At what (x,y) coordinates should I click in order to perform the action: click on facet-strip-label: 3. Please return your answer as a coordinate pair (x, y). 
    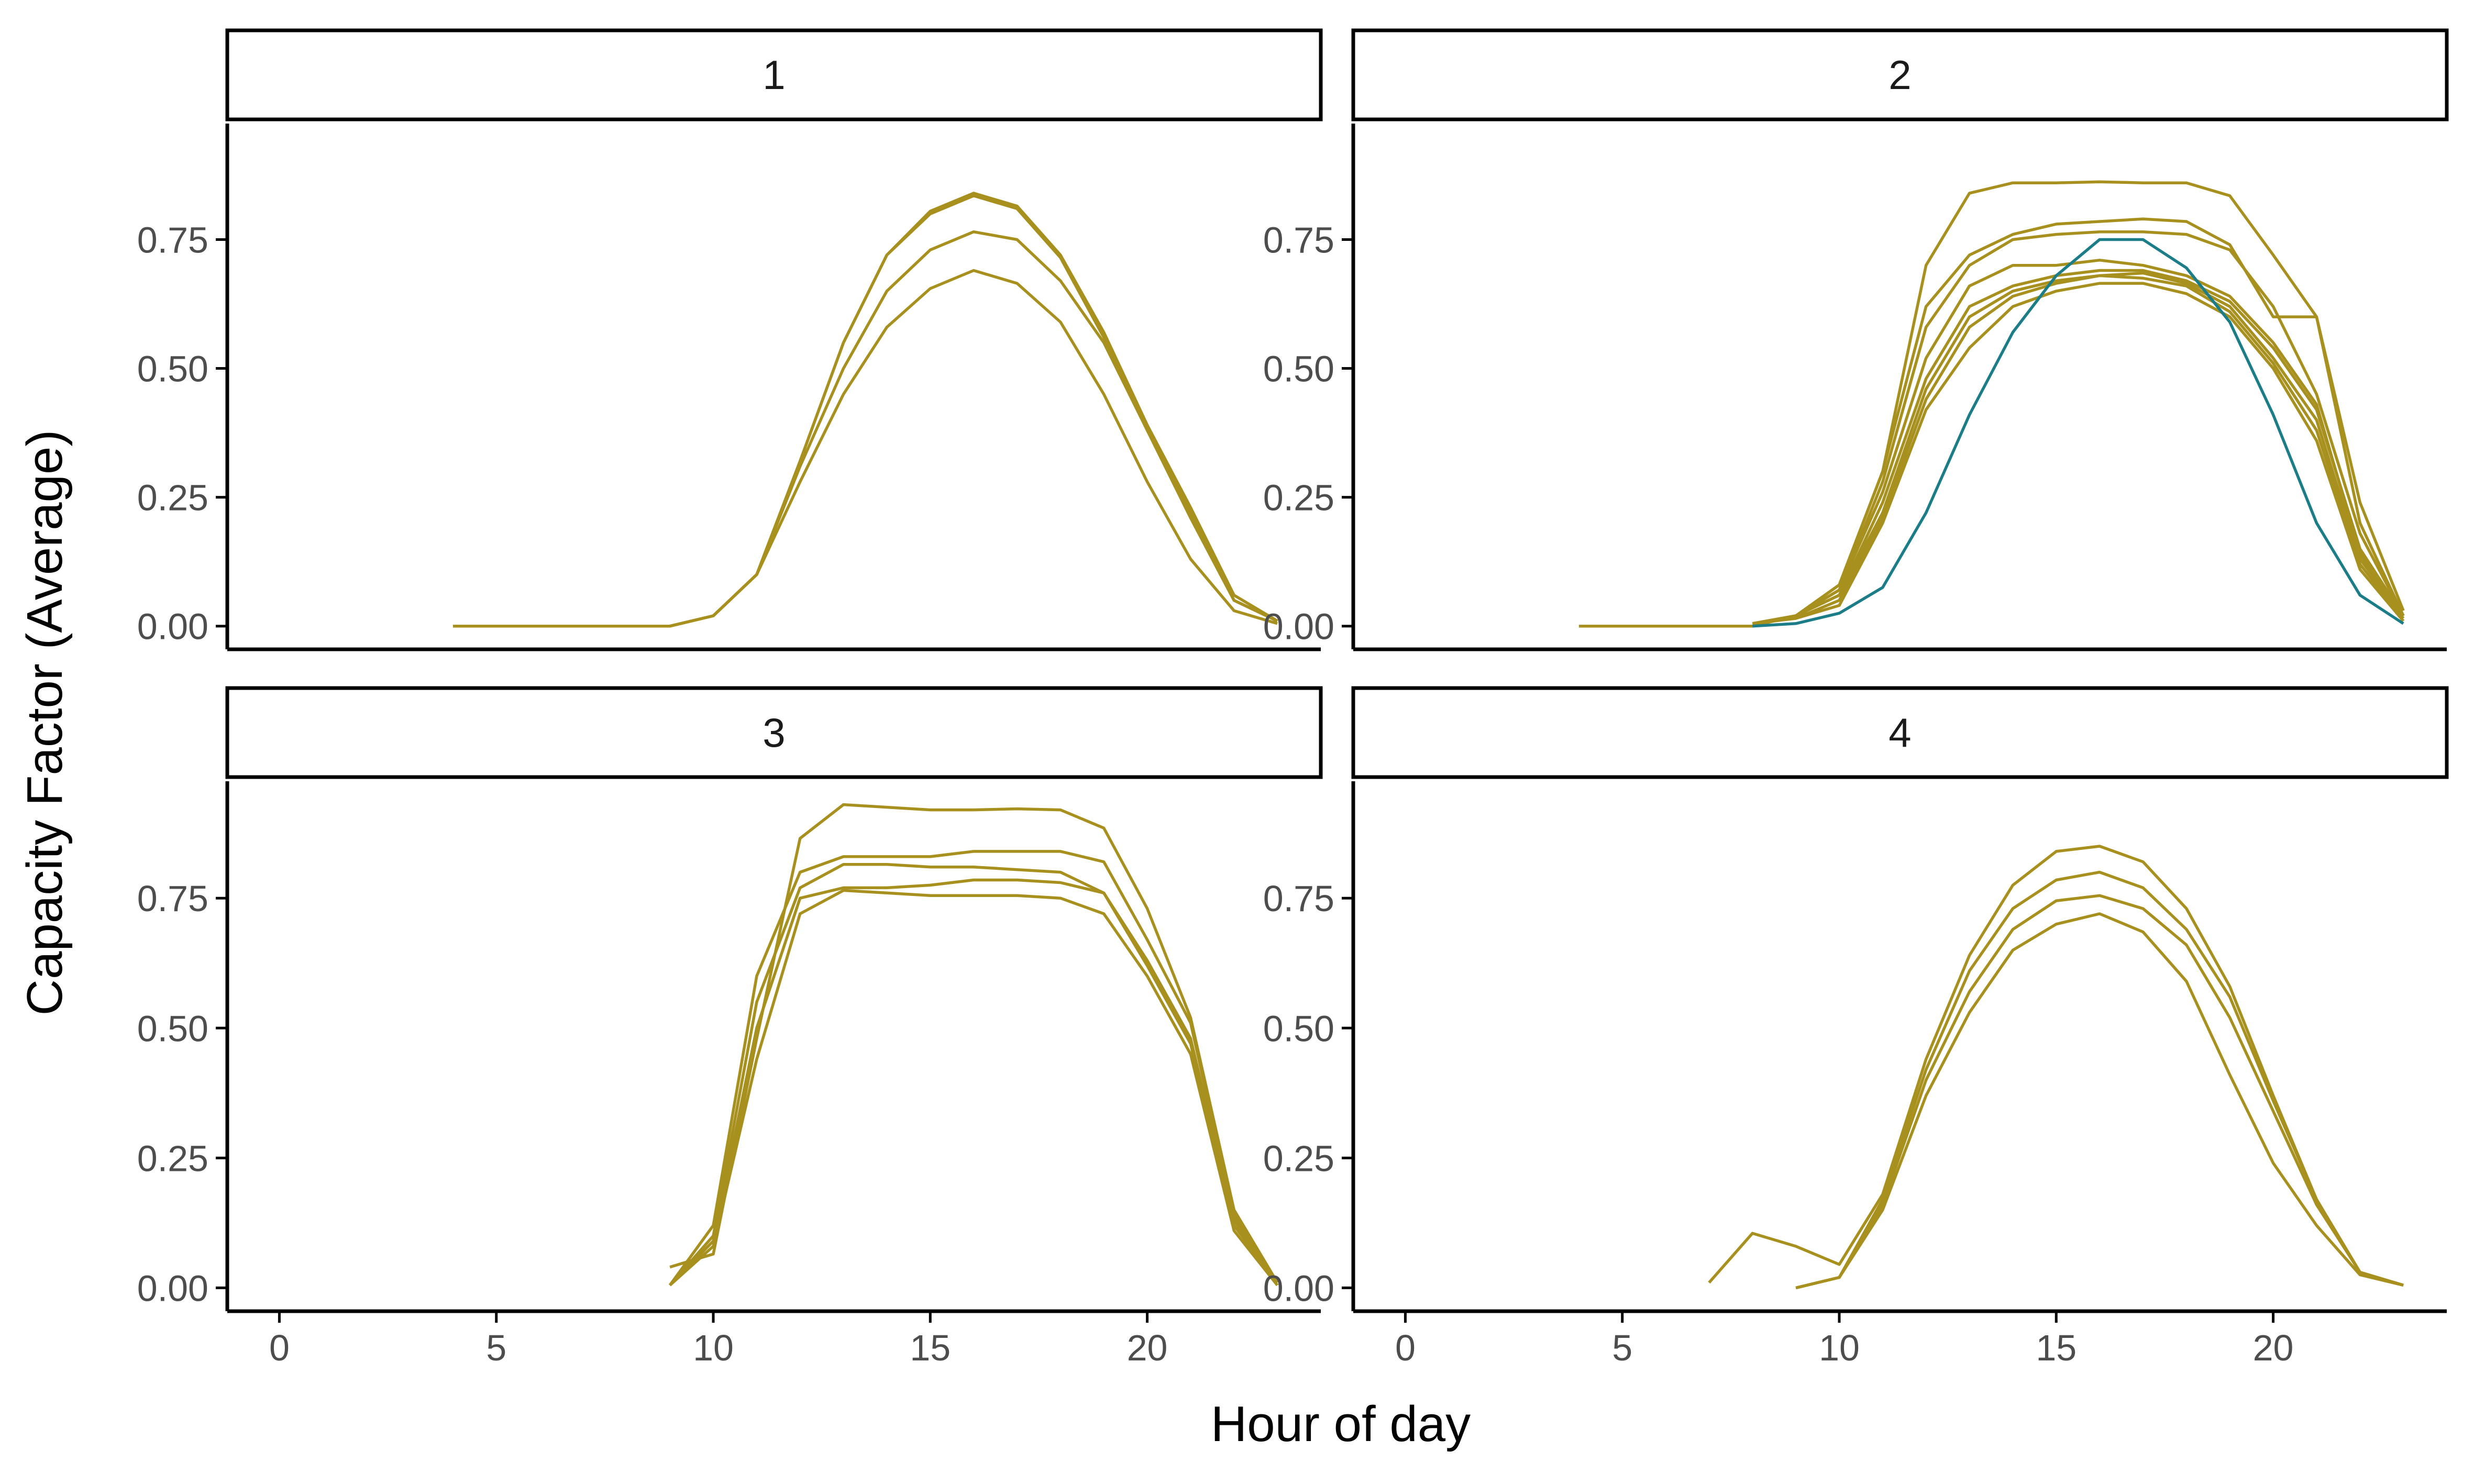
    Looking at the image, I should click on (774, 733).